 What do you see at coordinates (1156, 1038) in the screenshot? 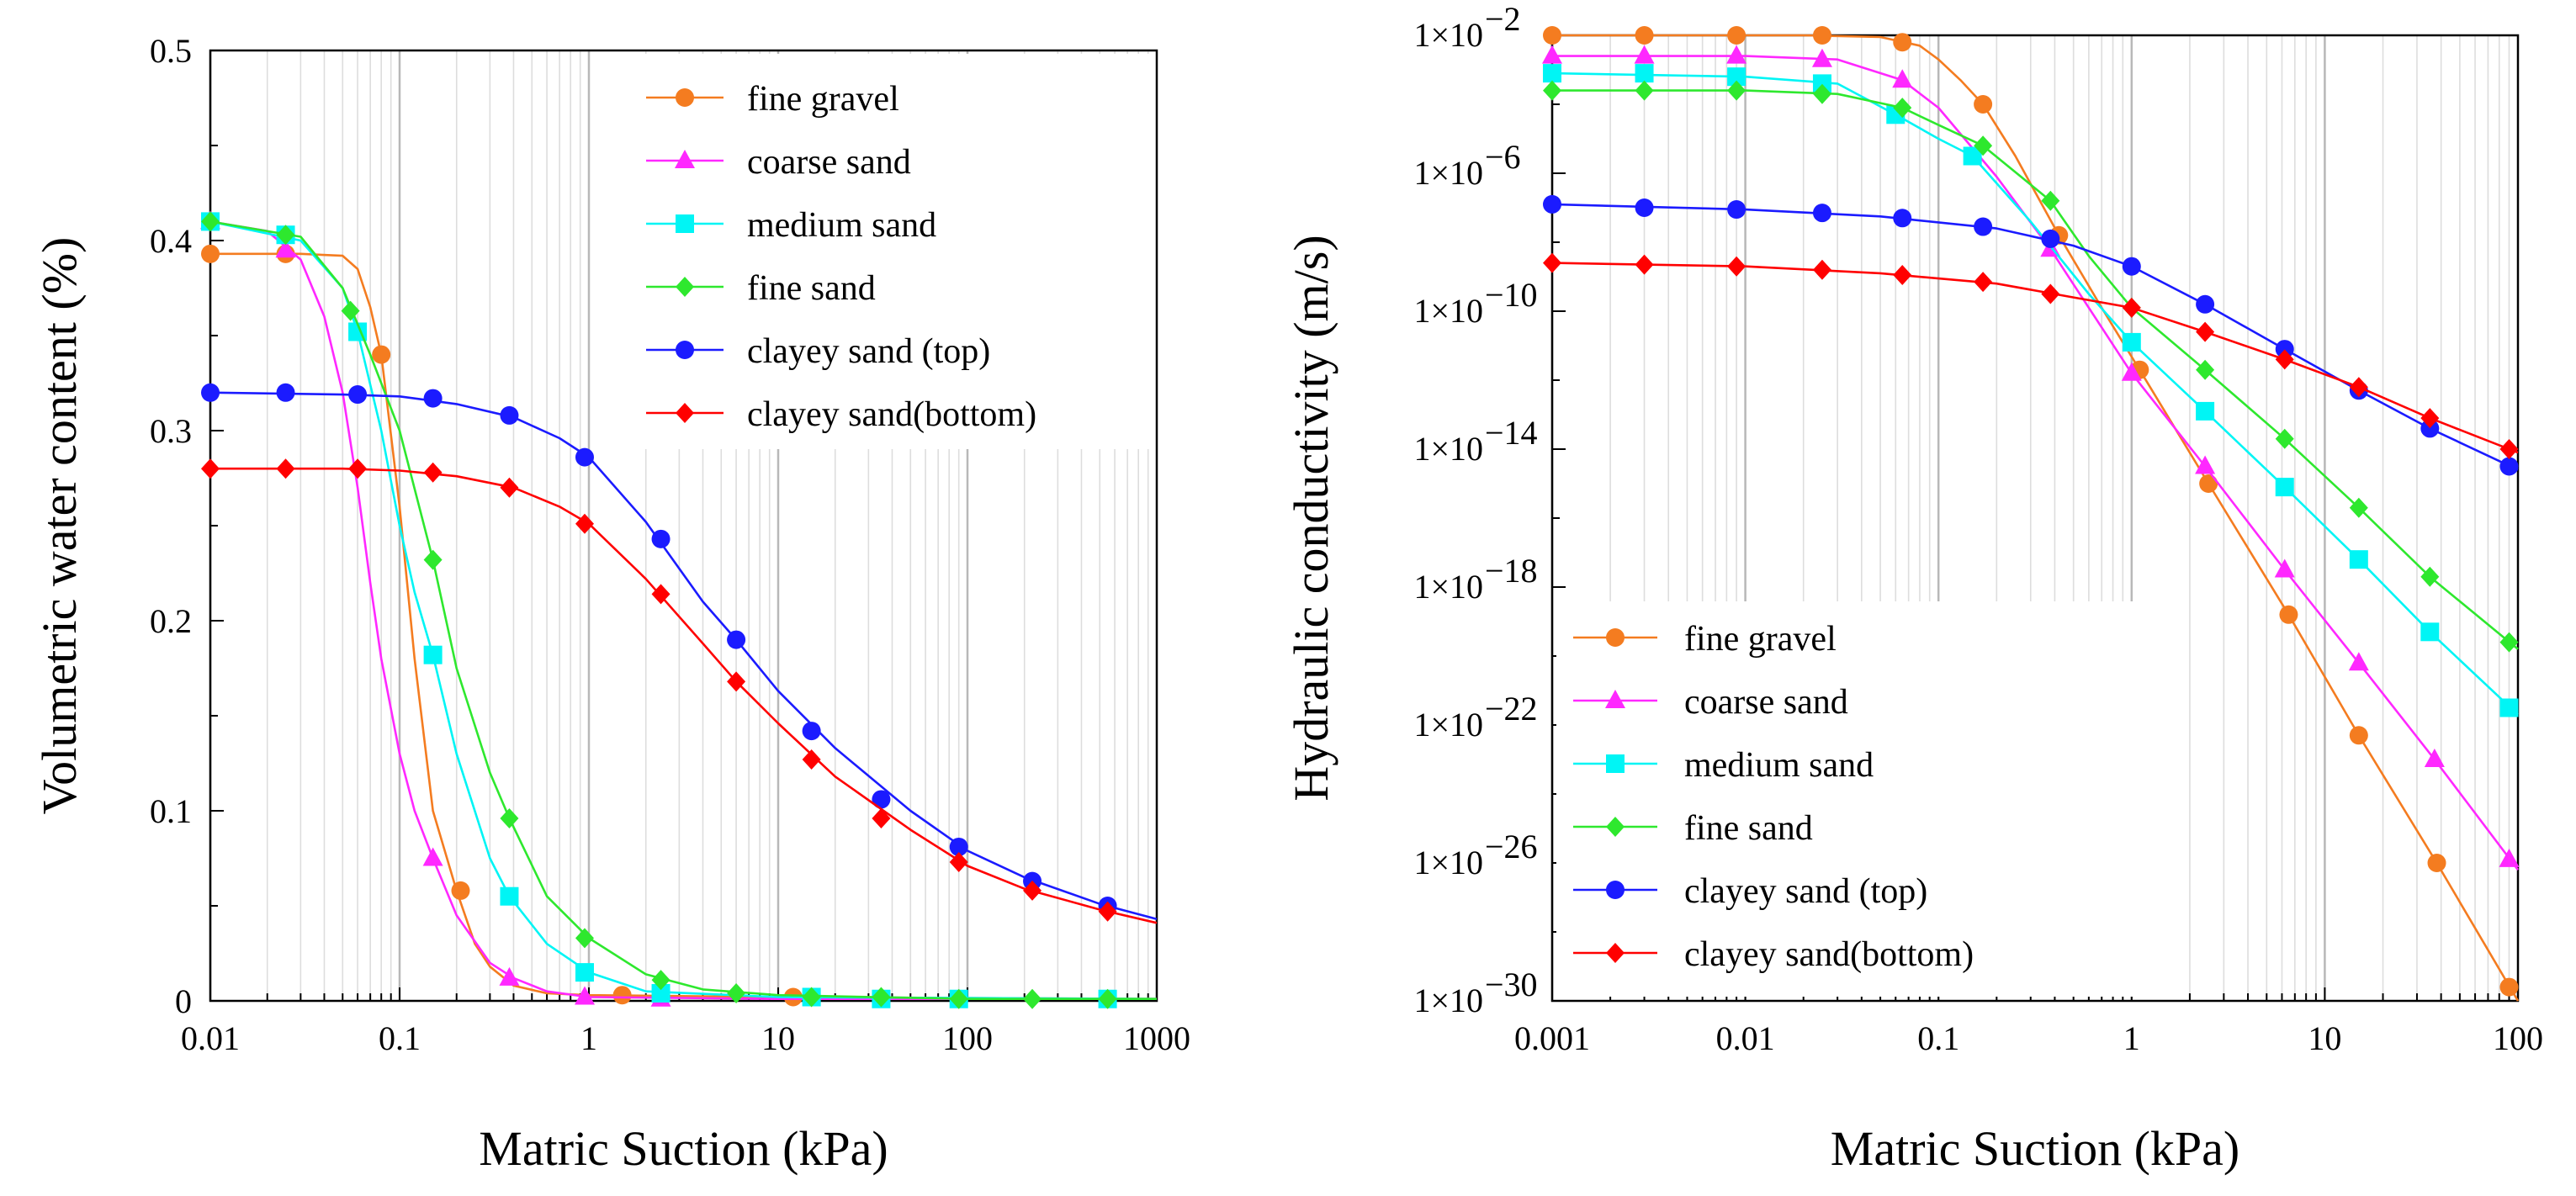
I see `x-tick-label: 1000` at bounding box center [1156, 1038].